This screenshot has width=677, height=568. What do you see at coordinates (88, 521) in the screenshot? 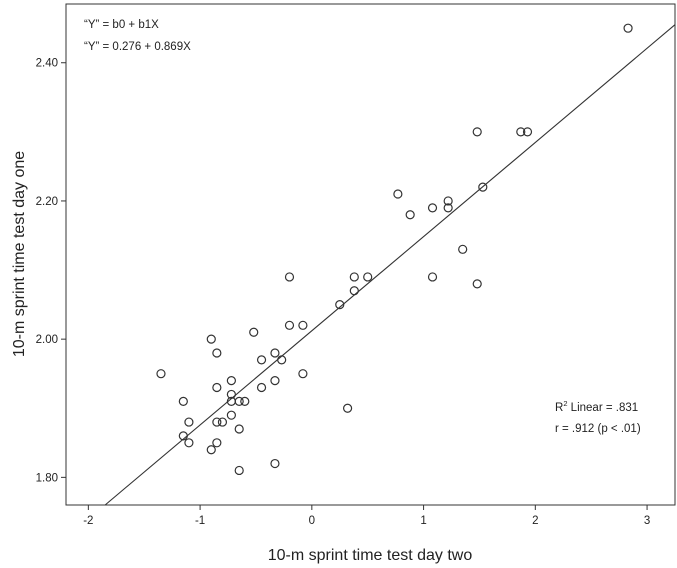
I see `x-tick-label: -2` at bounding box center [88, 521].